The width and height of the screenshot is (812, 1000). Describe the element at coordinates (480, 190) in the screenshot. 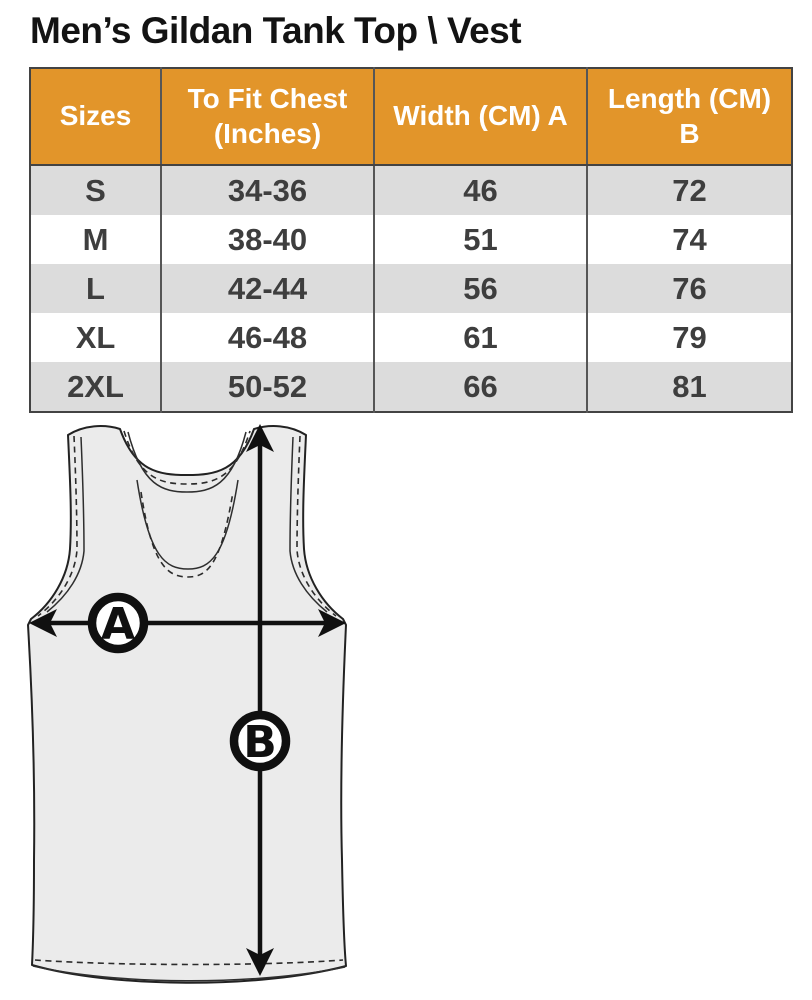

I see `width-cell: 46` at that location.